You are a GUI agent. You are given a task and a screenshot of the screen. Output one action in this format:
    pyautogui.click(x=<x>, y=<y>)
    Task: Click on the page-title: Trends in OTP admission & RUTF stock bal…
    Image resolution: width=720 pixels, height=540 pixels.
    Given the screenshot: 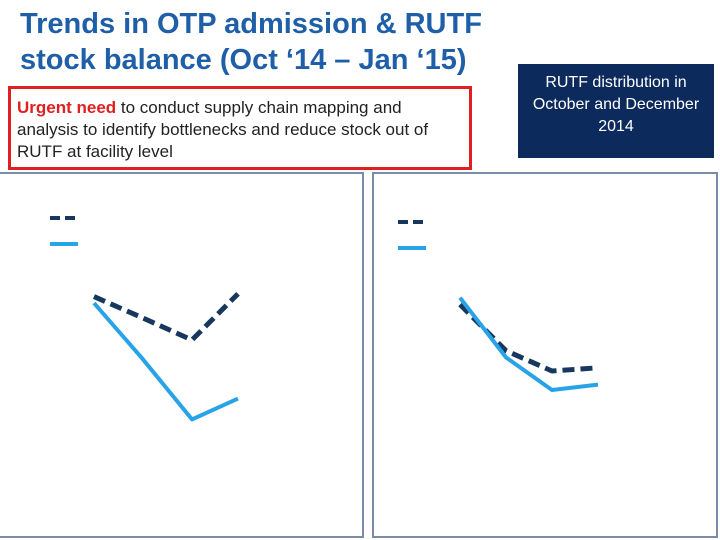 What is the action you would take?
    pyautogui.click(x=251, y=42)
    